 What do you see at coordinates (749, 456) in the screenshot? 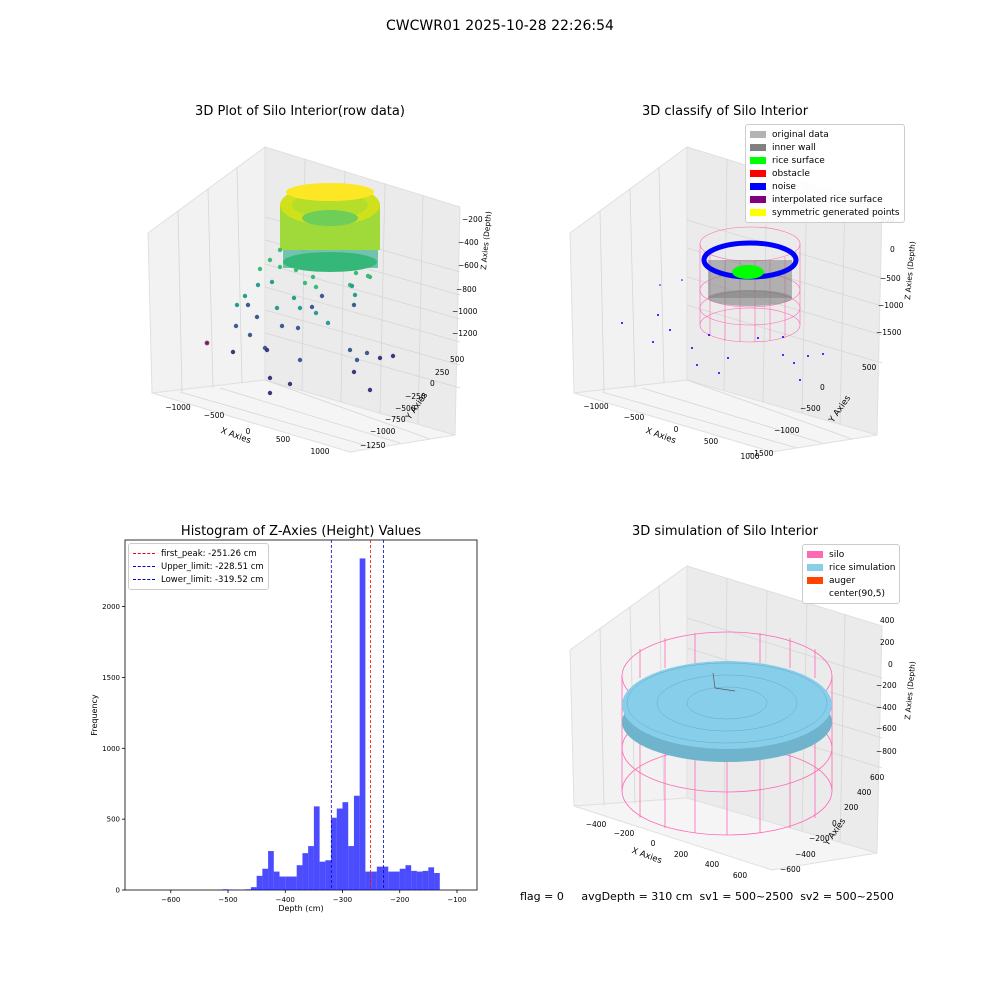
I see `classify-xtick: 1000` at bounding box center [749, 456].